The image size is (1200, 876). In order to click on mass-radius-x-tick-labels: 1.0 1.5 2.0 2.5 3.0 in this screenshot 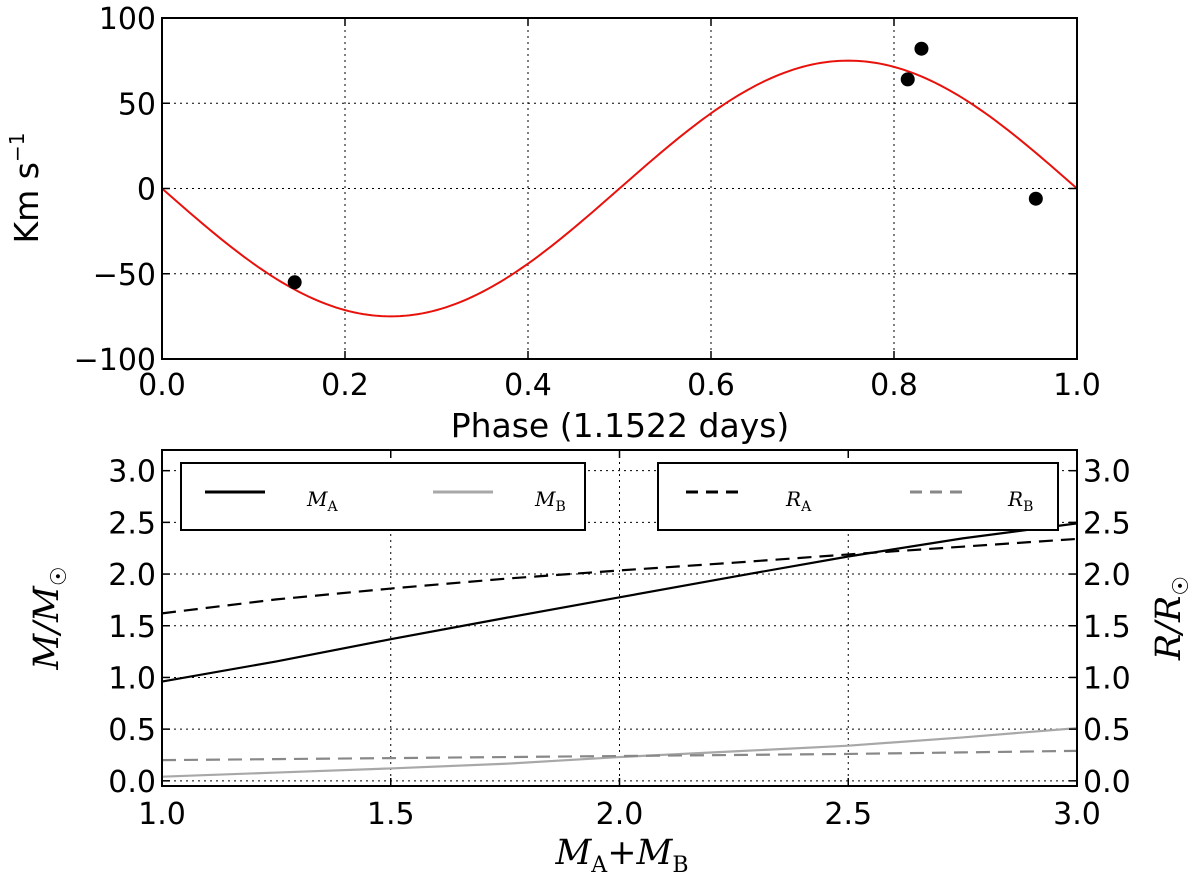, I will do `click(619, 814)`.